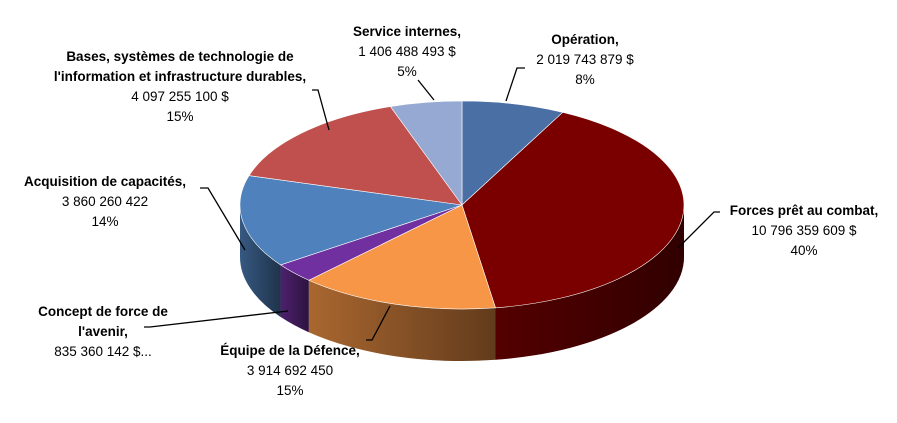 This screenshot has width=897, height=423. Describe the element at coordinates (290, 350) in the screenshot. I see `slice-label-2-line-0: Équipe de la Défence,` at that location.